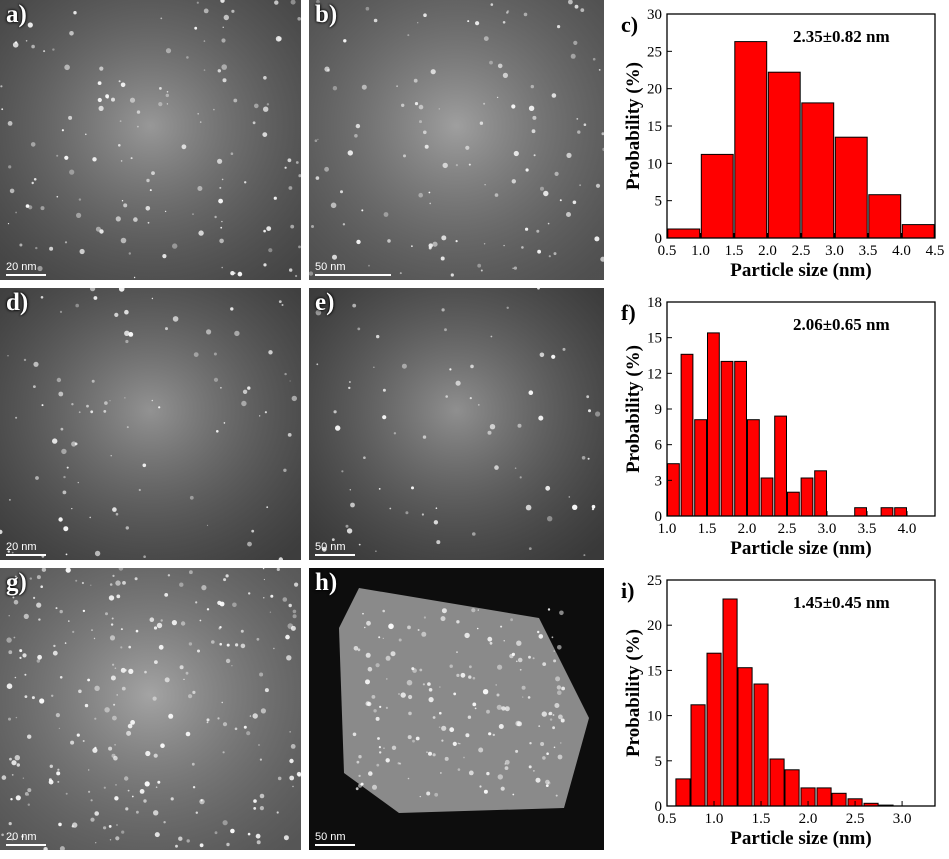 This screenshot has height=859, width=949. What do you see at coordinates (456, 140) in the screenshot?
I see `micrograph-b: b) 50 nm` at bounding box center [456, 140].